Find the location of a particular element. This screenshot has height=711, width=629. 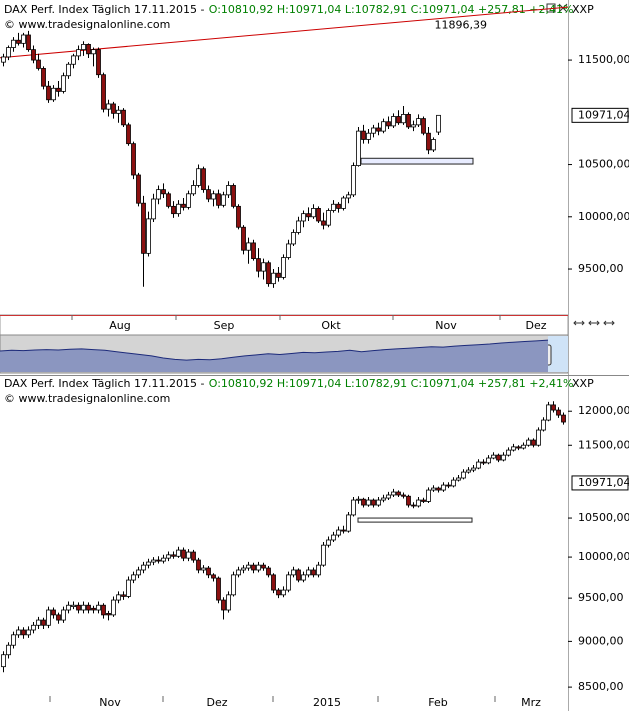

x-tick-label: Mrz is located at coordinates (531, 702).